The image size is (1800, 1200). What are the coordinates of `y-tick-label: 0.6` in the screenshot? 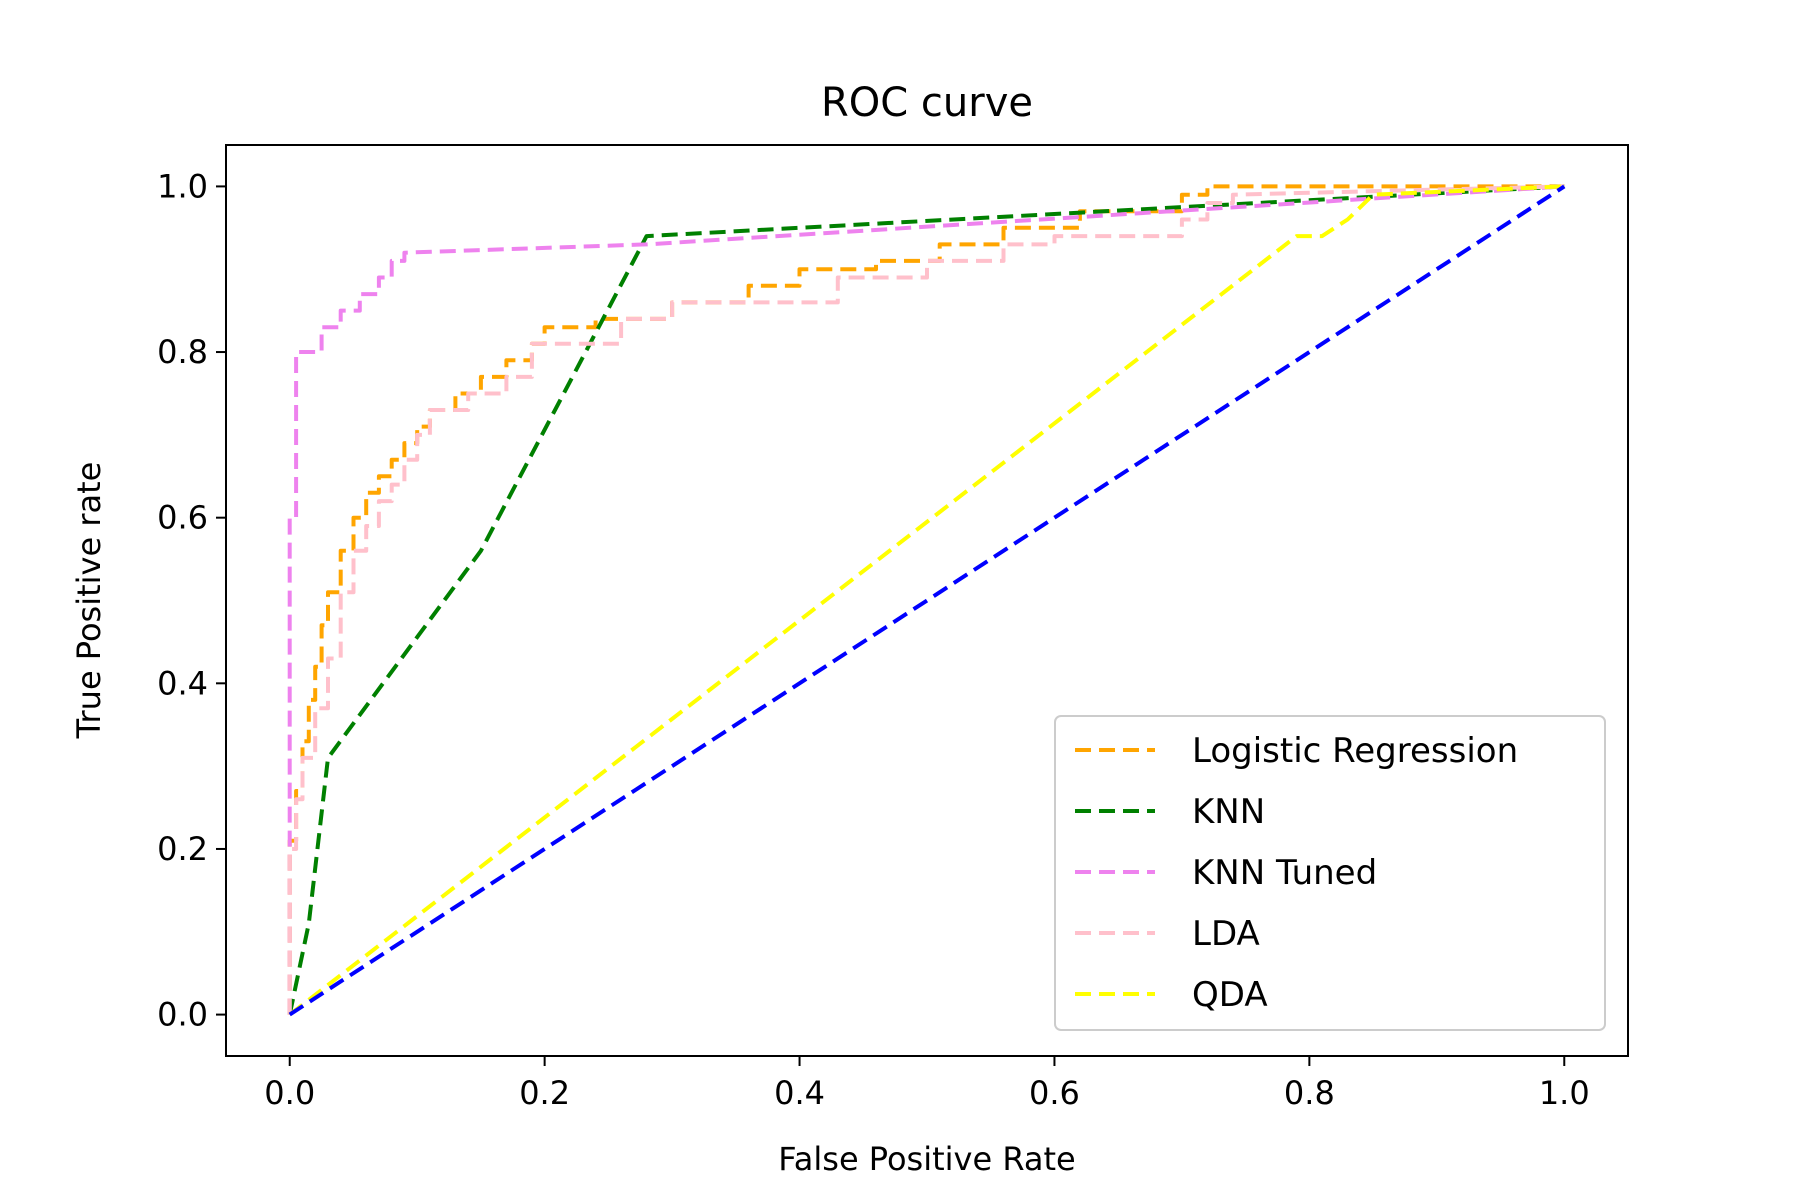 It's located at (182, 518).